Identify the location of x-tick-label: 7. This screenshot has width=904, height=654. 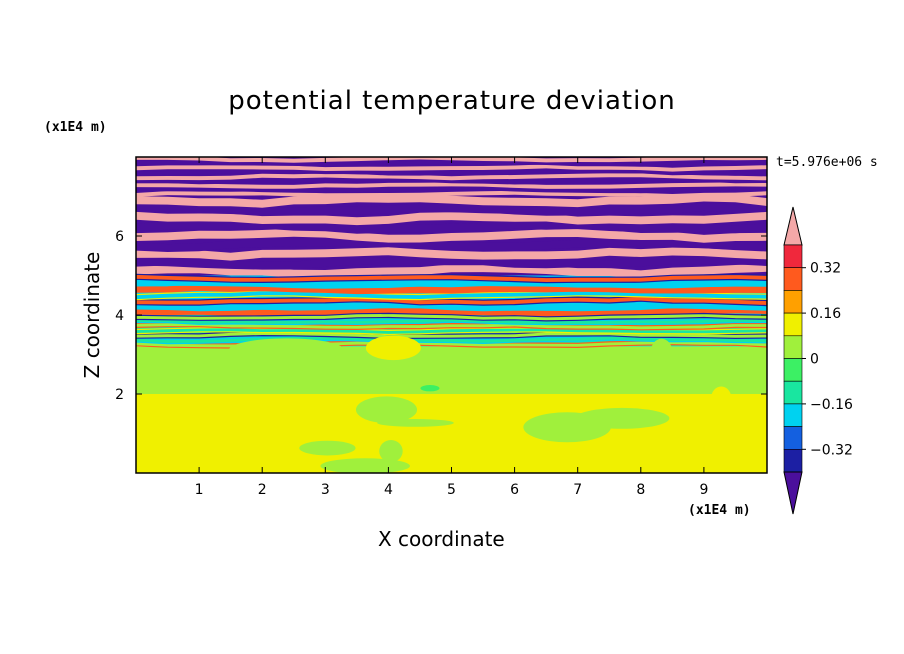
(577, 490).